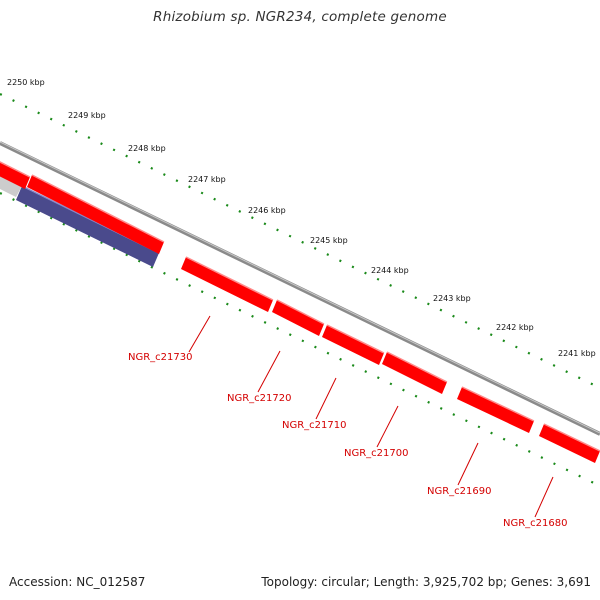 The width and height of the screenshot is (600, 600). I want to click on scale-label: 2242 kbp, so click(515, 327).